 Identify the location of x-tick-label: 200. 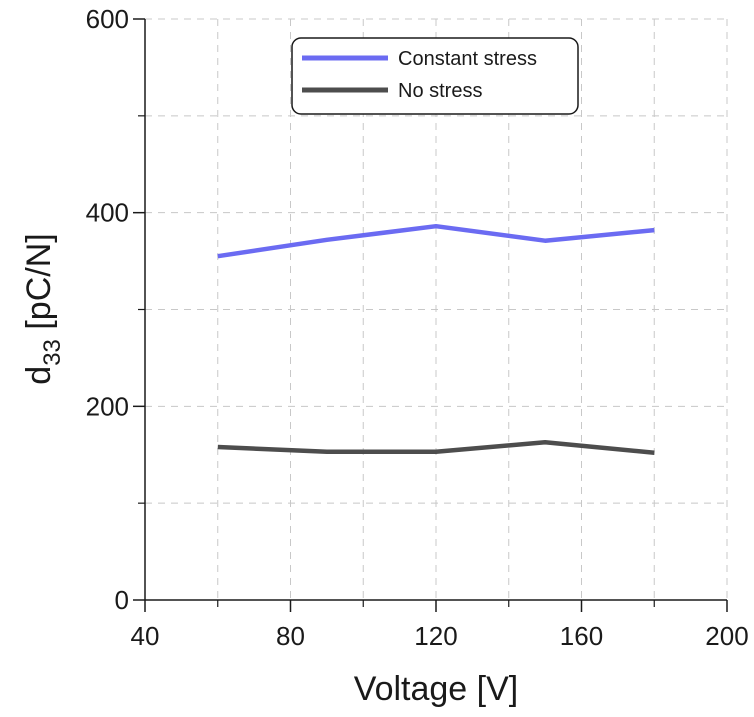
(726, 636).